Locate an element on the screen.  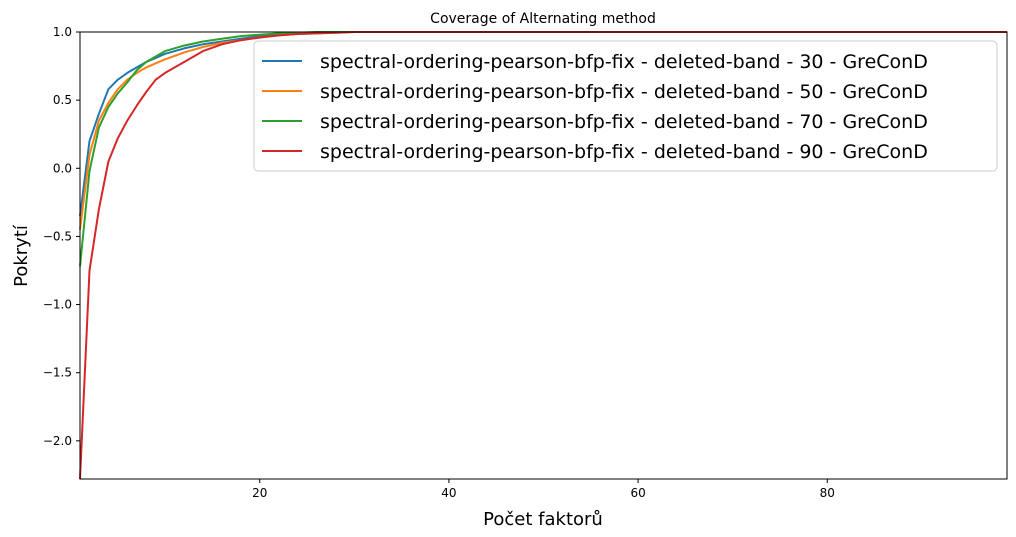
y-tick-label: −1.5 is located at coordinates (57, 373).